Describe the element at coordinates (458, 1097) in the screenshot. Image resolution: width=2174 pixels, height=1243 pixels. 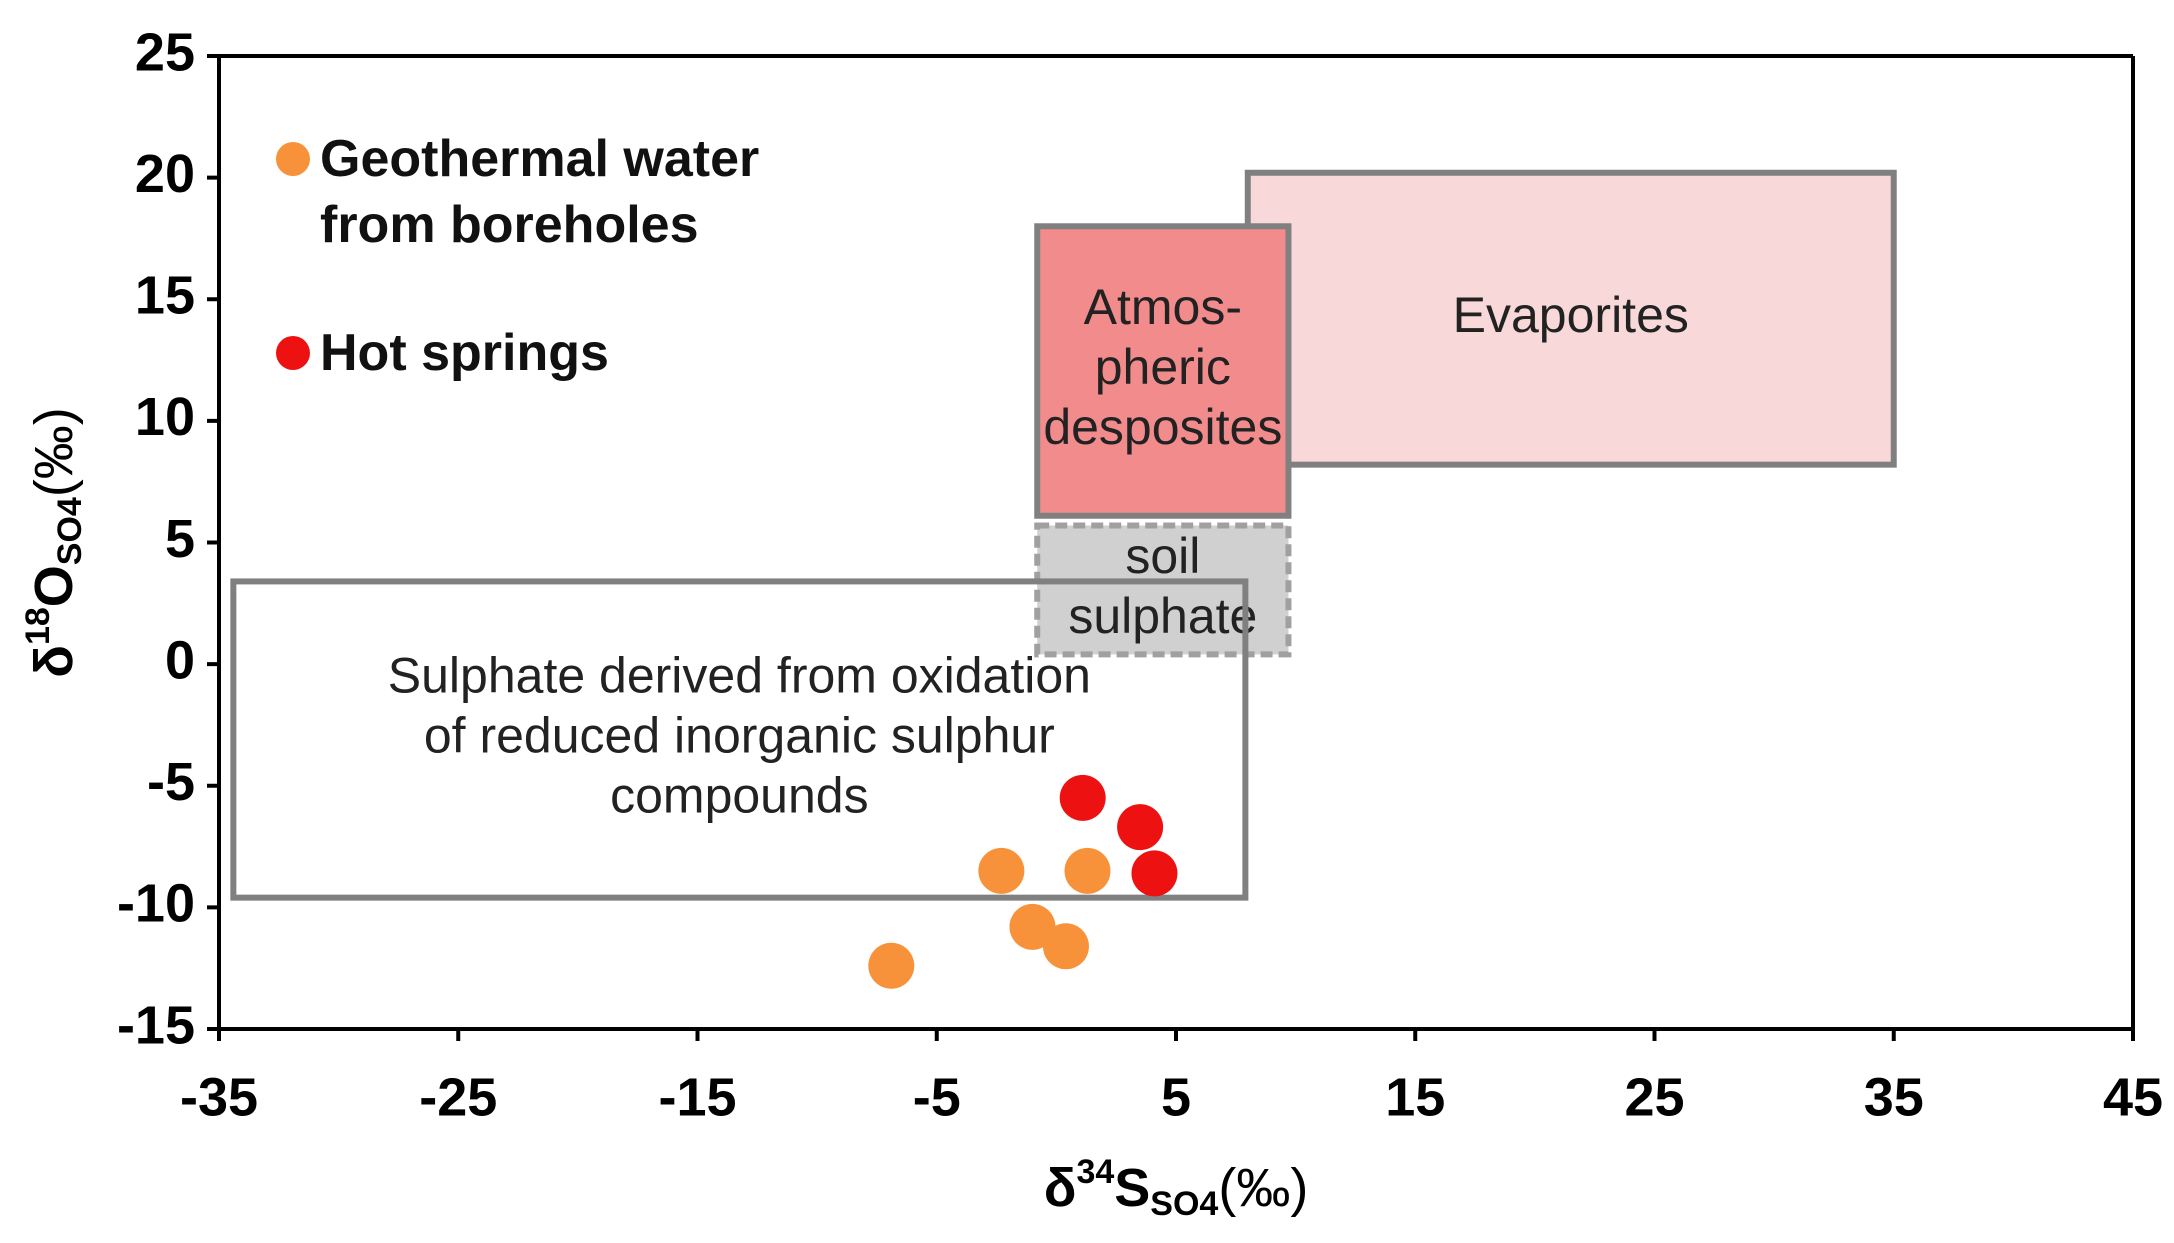
I see `x-tick-label: -25` at that location.